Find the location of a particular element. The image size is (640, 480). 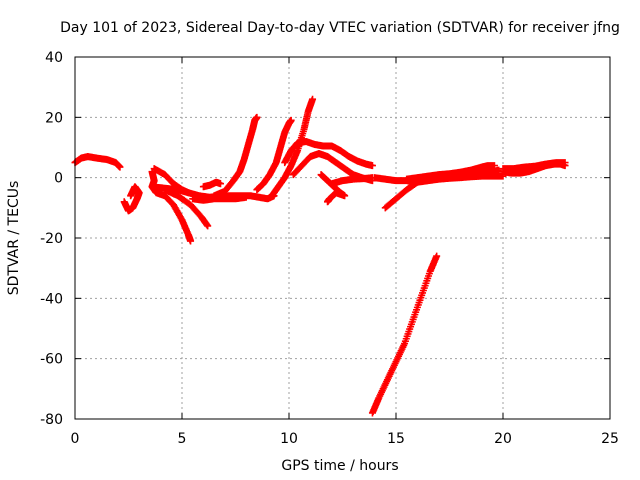

y-tick-label: -60 is located at coordinates (51, 360).